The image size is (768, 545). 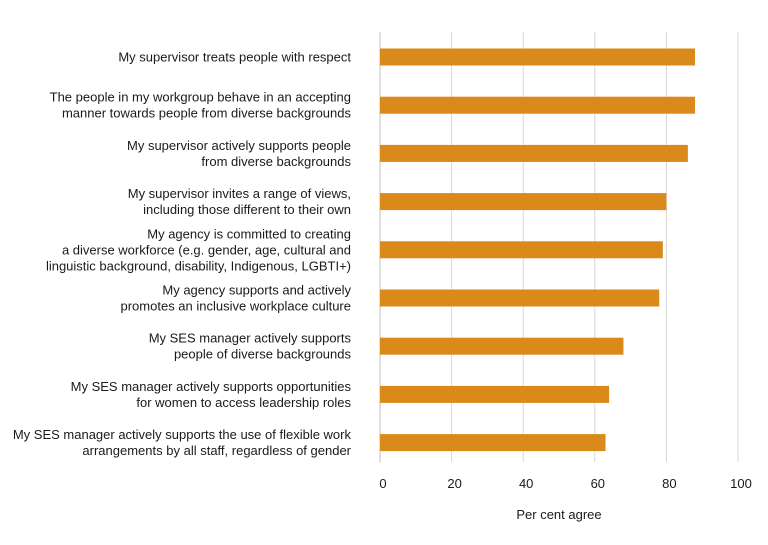 I want to click on category-label: My supervisor treats people with respect, so click(x=234, y=57).